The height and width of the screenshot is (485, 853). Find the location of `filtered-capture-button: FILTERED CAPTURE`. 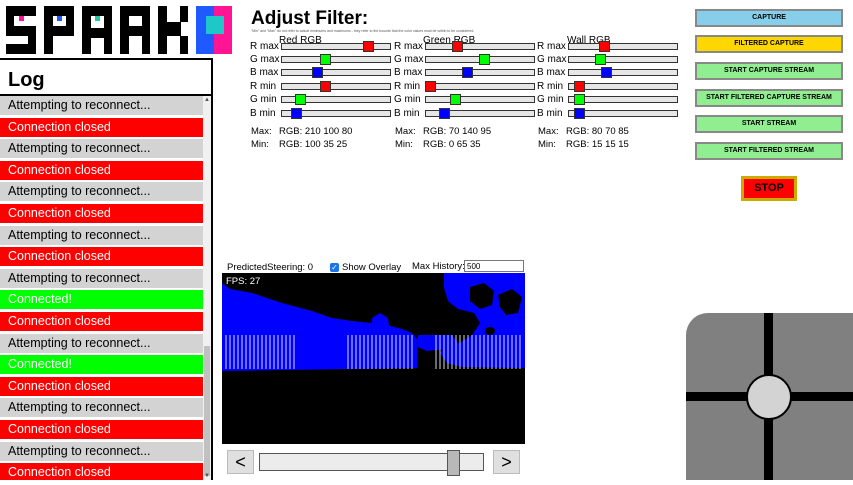

filtered-capture-button: FILTERED CAPTURE is located at coordinates (769, 44).